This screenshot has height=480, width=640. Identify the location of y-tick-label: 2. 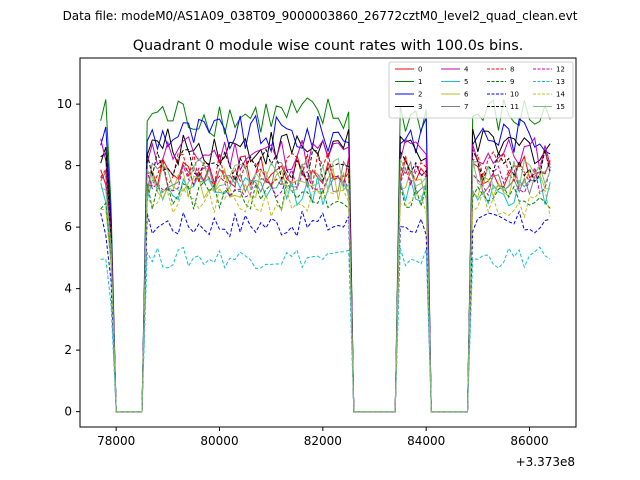
(68, 350).